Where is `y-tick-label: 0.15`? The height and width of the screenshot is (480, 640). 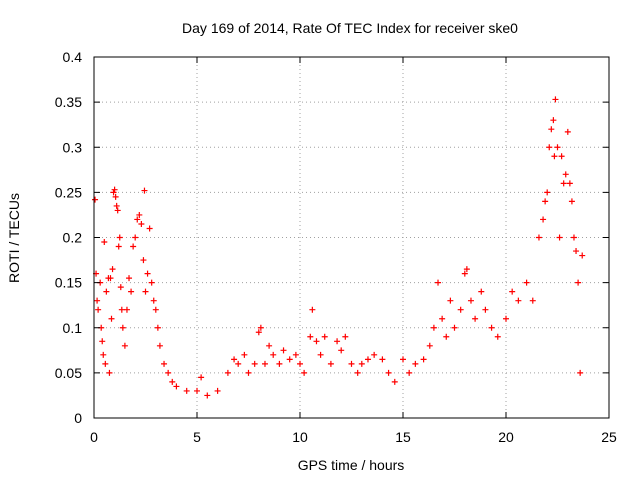
y-tick-label: 0.15 is located at coordinates (68, 283).